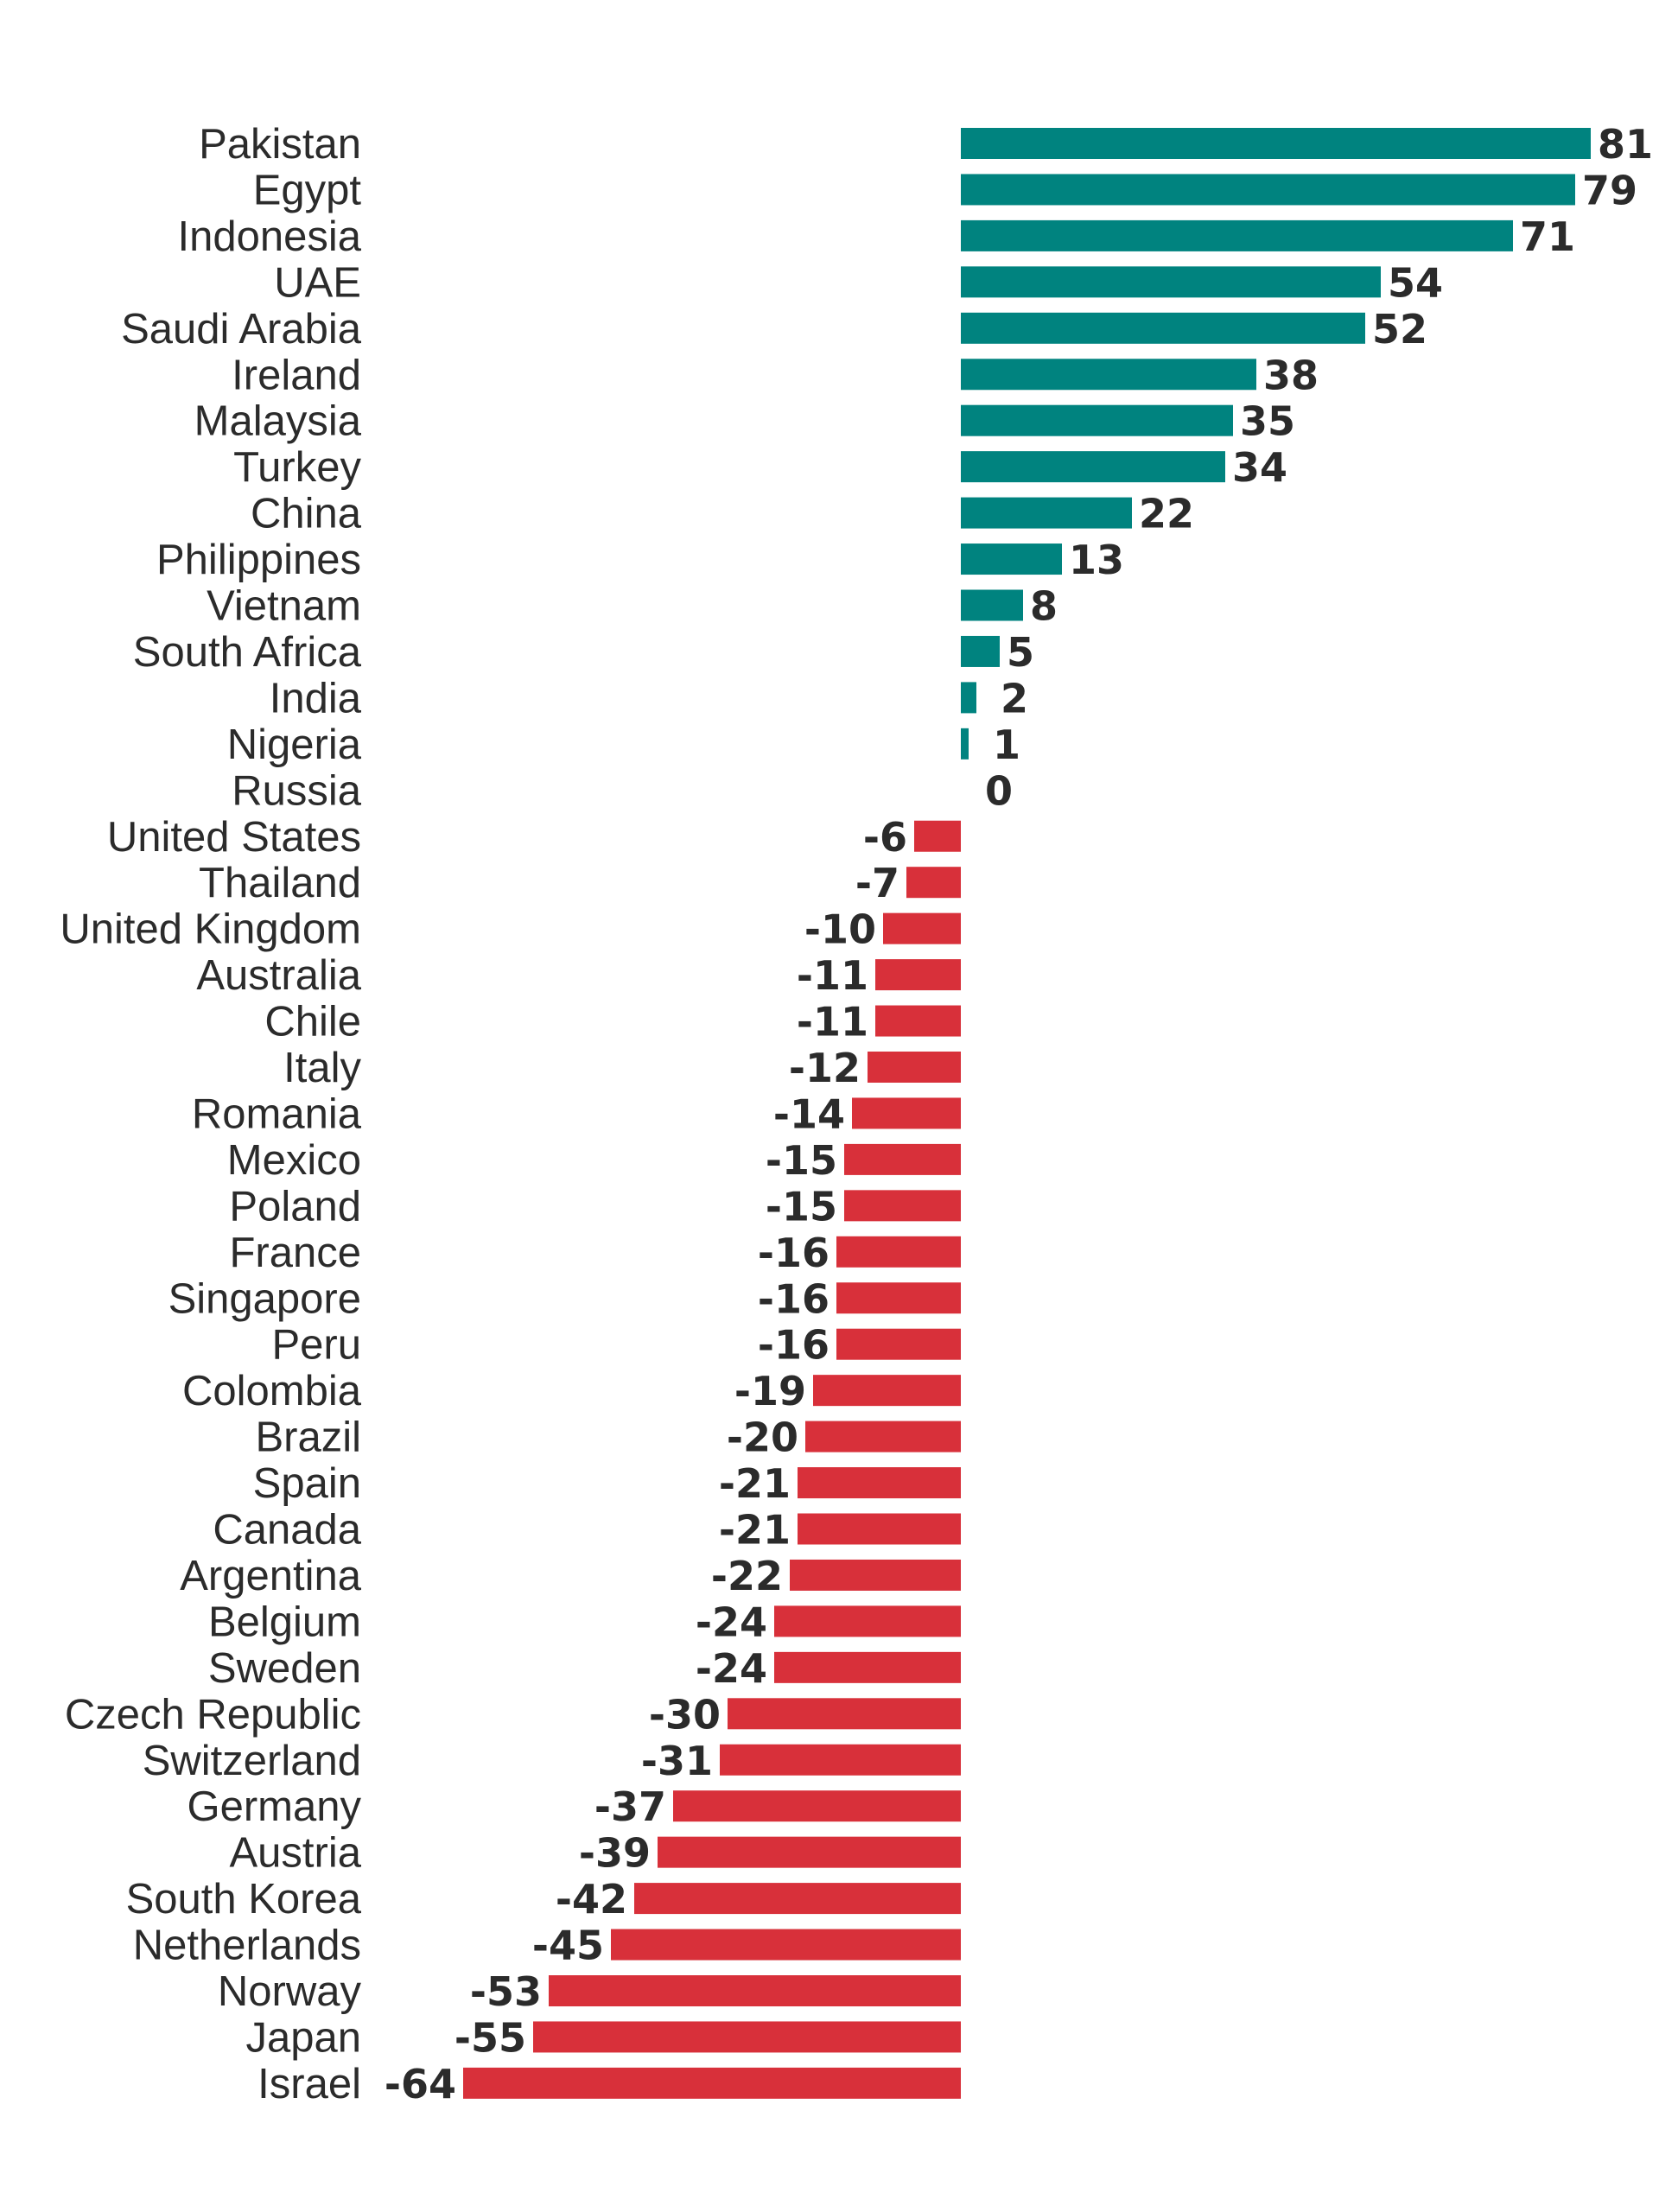 Image resolution: width=1659 pixels, height=2212 pixels. What do you see at coordinates (879, 1483) in the screenshot?
I see `bar-spain` at bounding box center [879, 1483].